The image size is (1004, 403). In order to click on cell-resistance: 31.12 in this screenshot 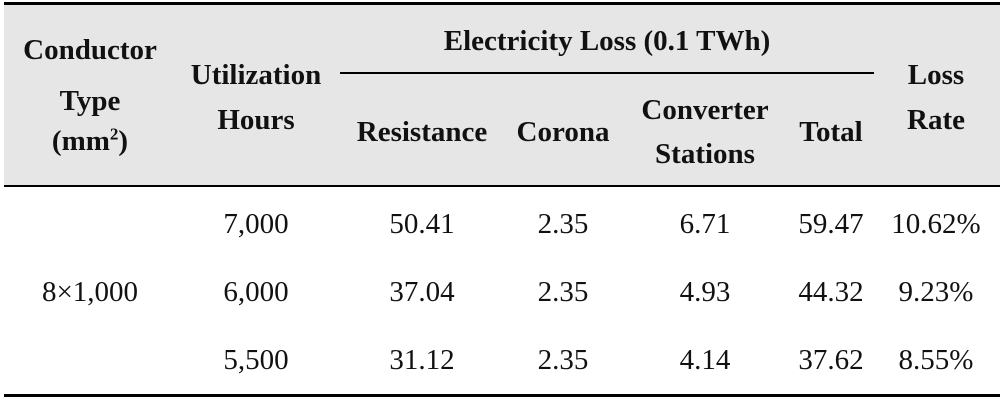, I will do `click(422, 360)`.